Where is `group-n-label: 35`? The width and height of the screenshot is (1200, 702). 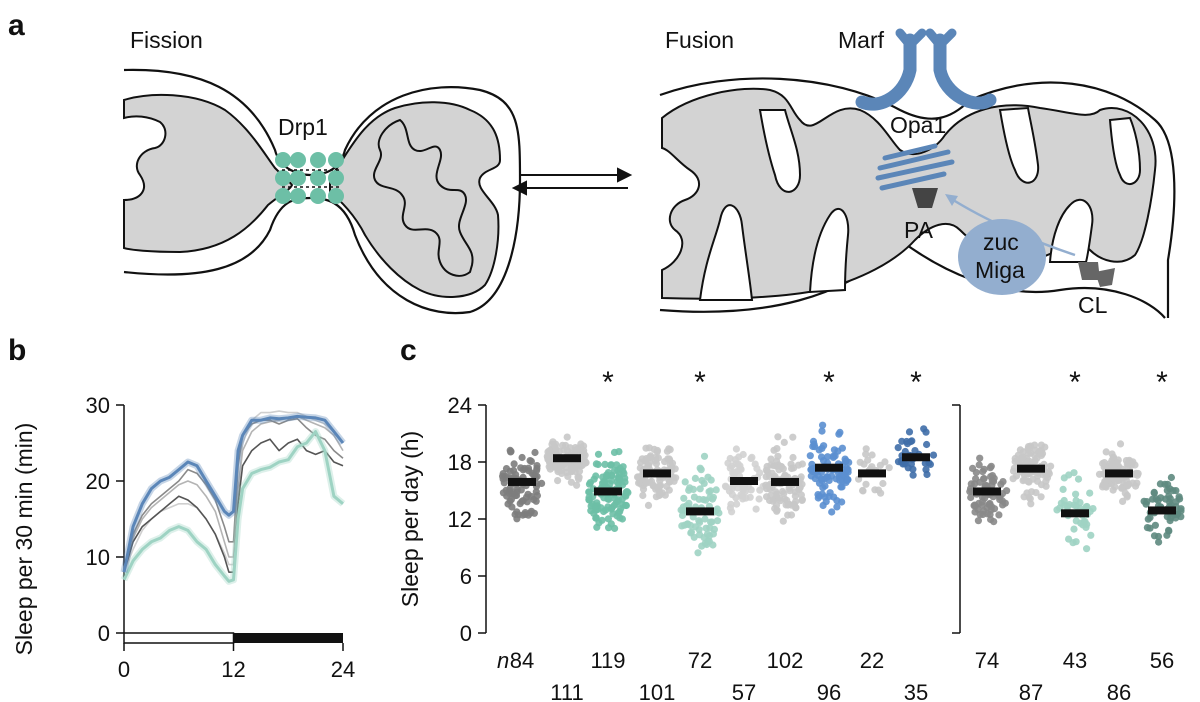 group-n-label: 35 is located at coordinates (916, 691).